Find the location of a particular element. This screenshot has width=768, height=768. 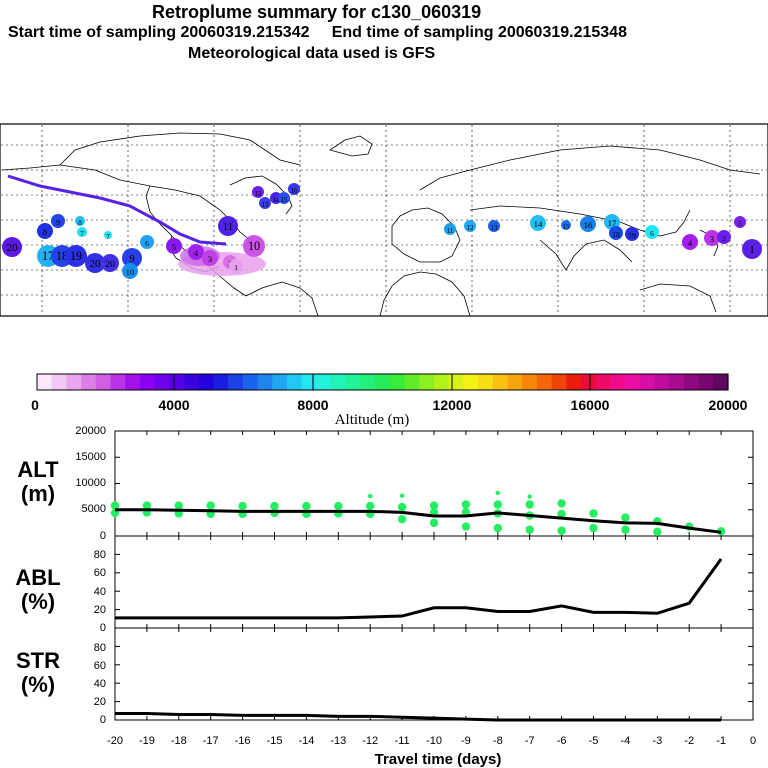

plume-marker-label: 7 is located at coordinates (108, 237).